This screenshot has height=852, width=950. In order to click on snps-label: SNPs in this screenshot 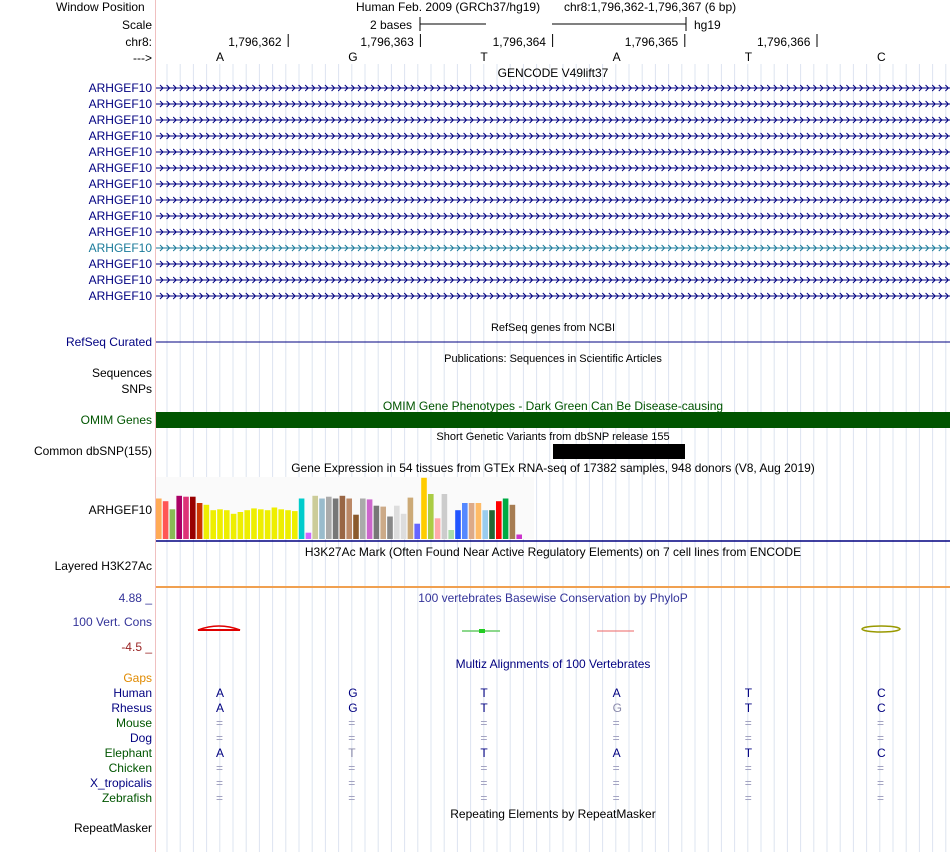, I will do `click(136, 389)`.